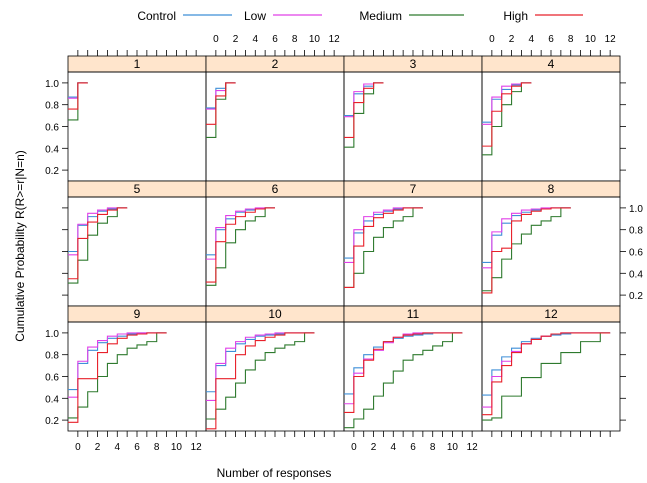 This screenshot has height=483, width=647. I want to click on y-axis-label: Cumulative Probability R(R>=r|N=n), so click(20, 246).